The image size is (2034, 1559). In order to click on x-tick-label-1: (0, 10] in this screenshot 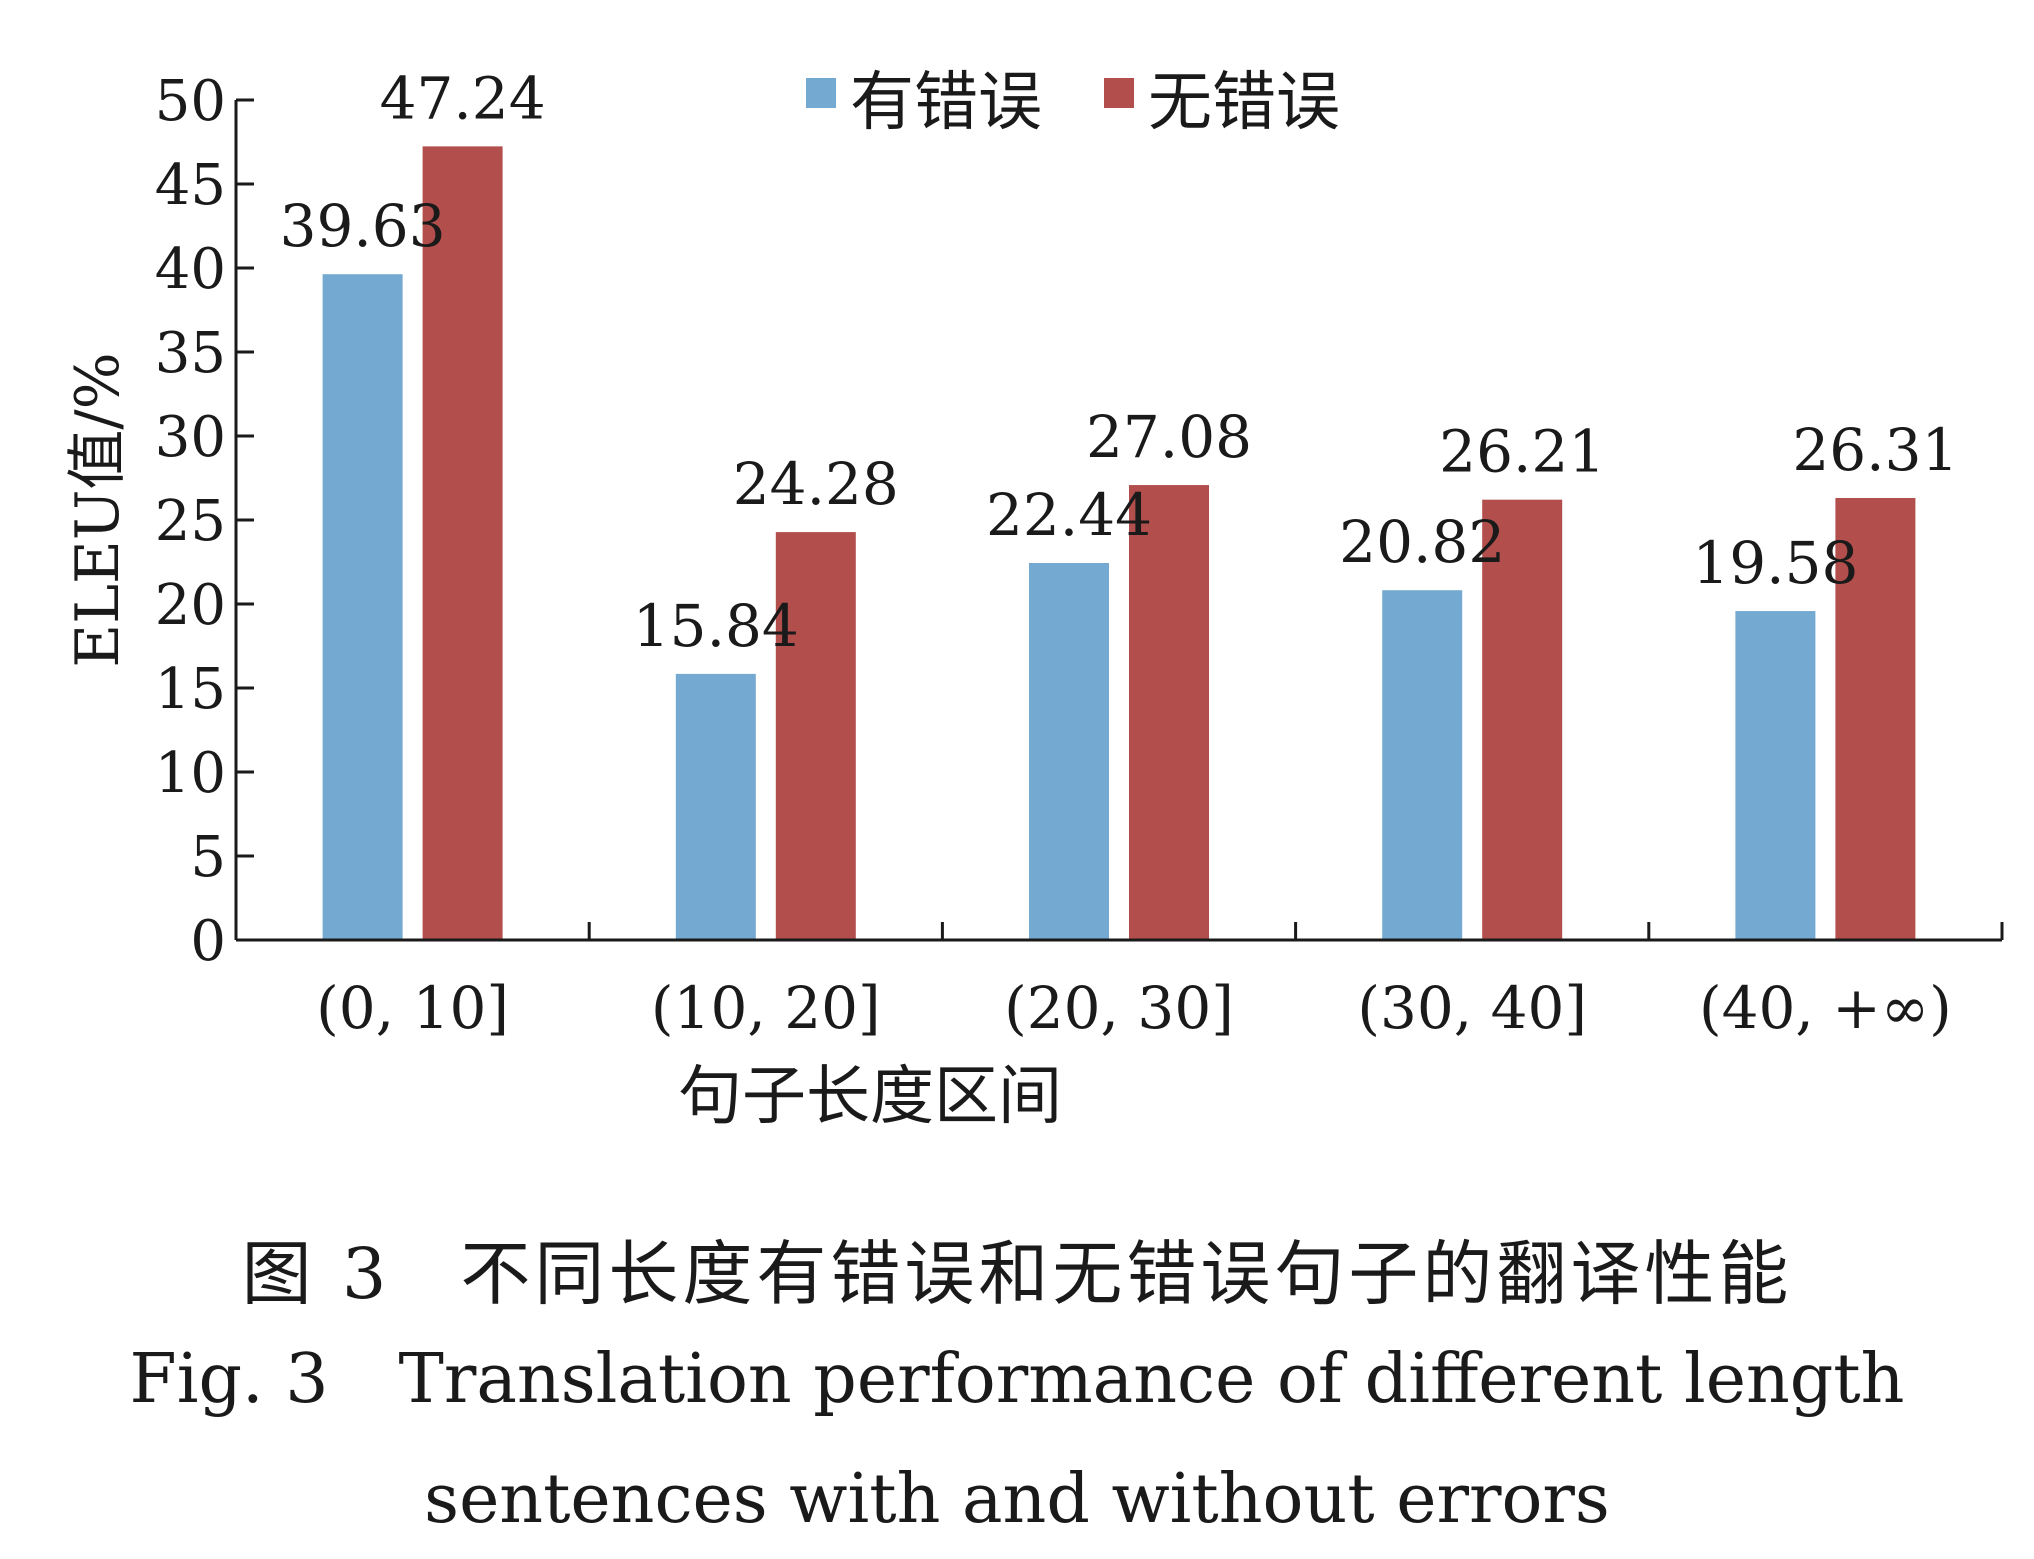, I will do `click(412, 1008)`.